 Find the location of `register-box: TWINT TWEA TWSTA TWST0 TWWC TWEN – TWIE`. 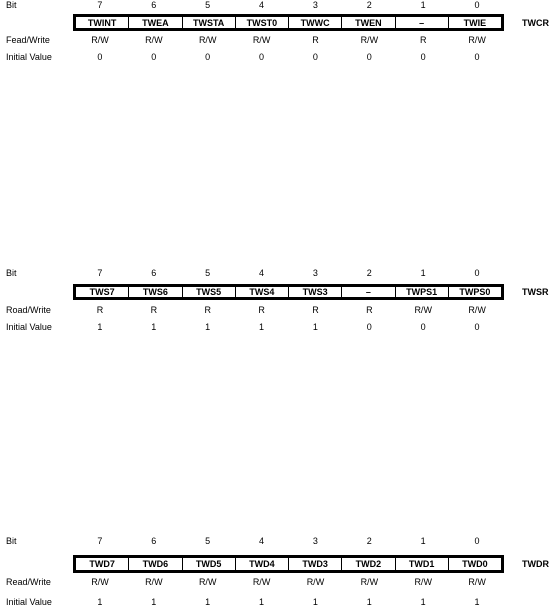

register-box: TWINT TWEA TWSTA TWST0 TWWC TWEN – TWIE is located at coordinates (288, 22).